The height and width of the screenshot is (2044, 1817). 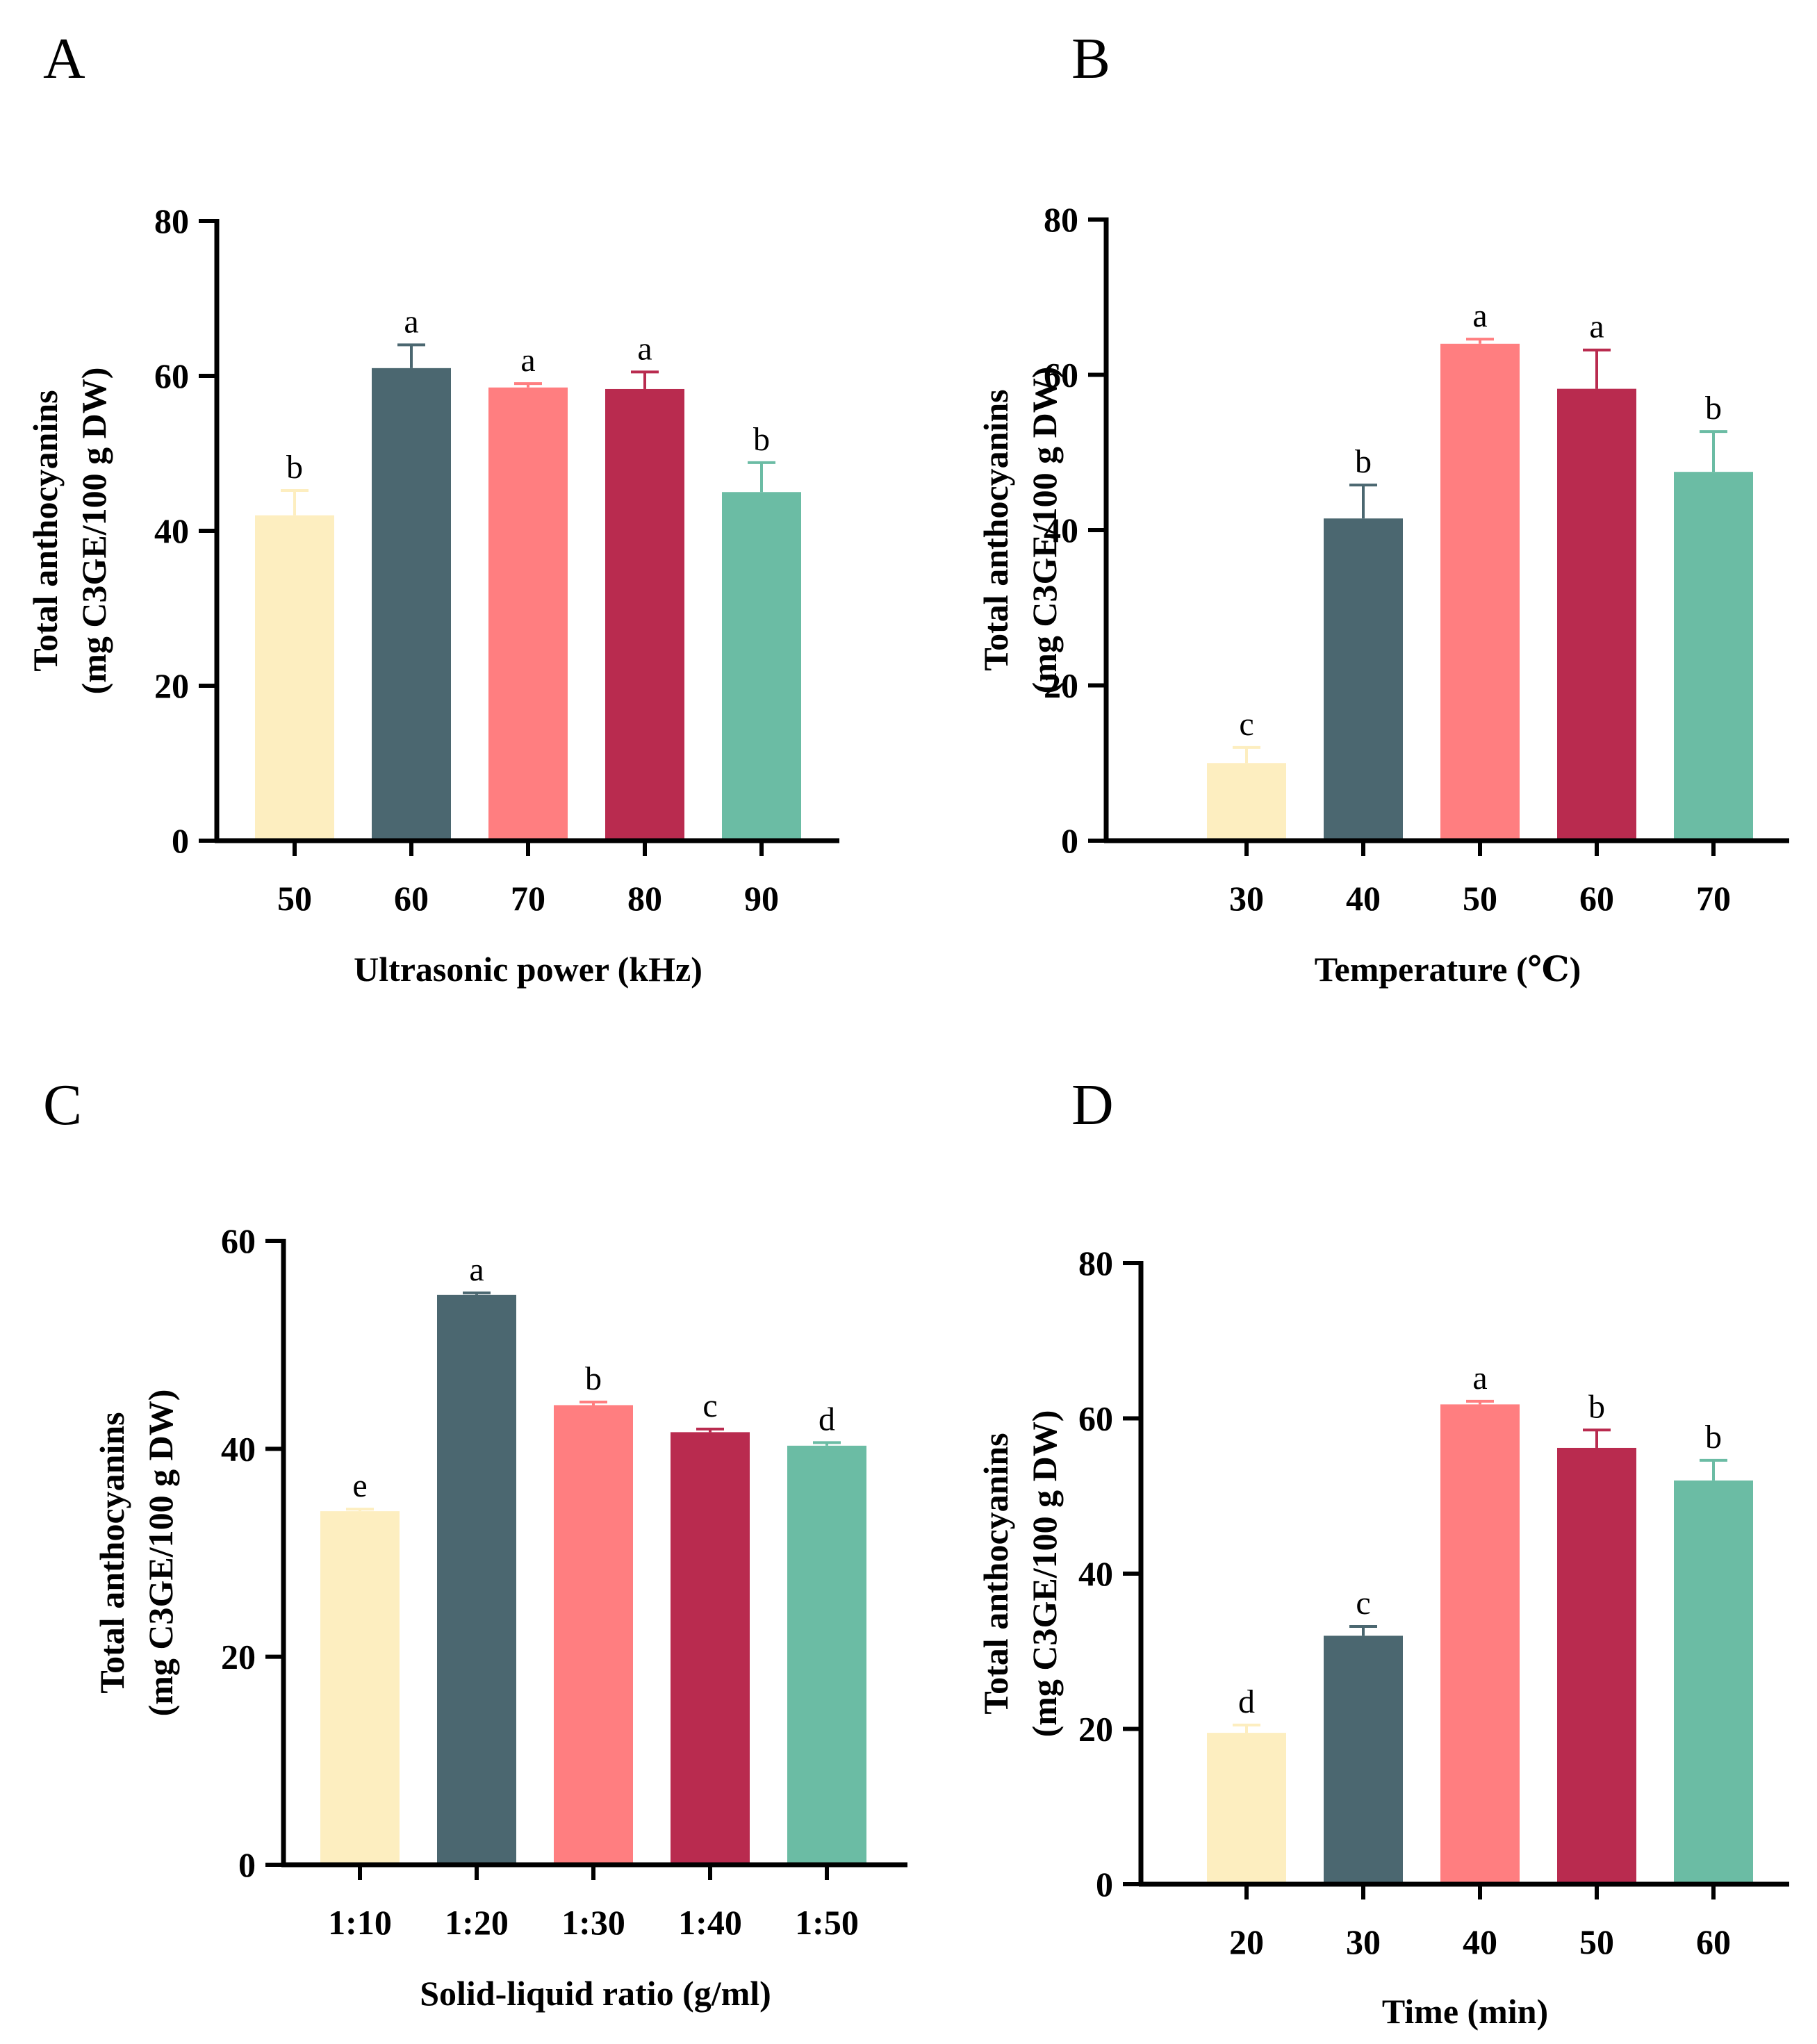 What do you see at coordinates (528, 969) in the screenshot?
I see `x-axis-title: Ultrasonic power (kHz)` at bounding box center [528, 969].